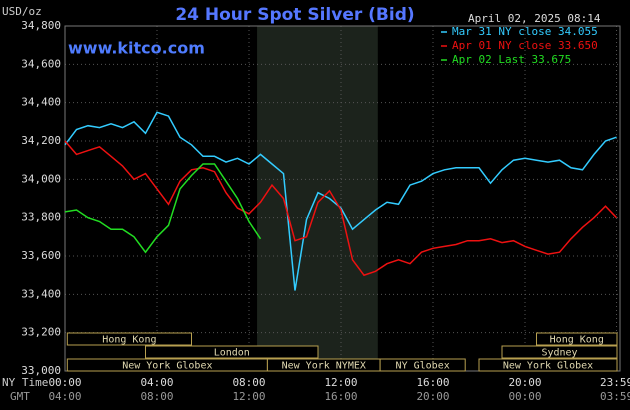 The width and height of the screenshot is (630, 410). What do you see at coordinates (163, 208) in the screenshot?
I see `series-line` at bounding box center [163, 208].